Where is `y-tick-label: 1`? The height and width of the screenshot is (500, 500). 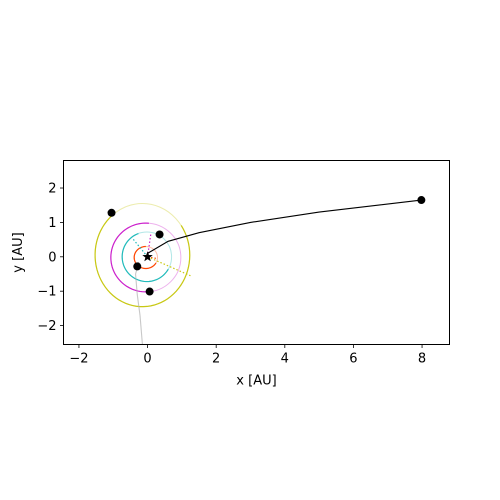
y-tick-label: 1 is located at coordinates (52, 223).